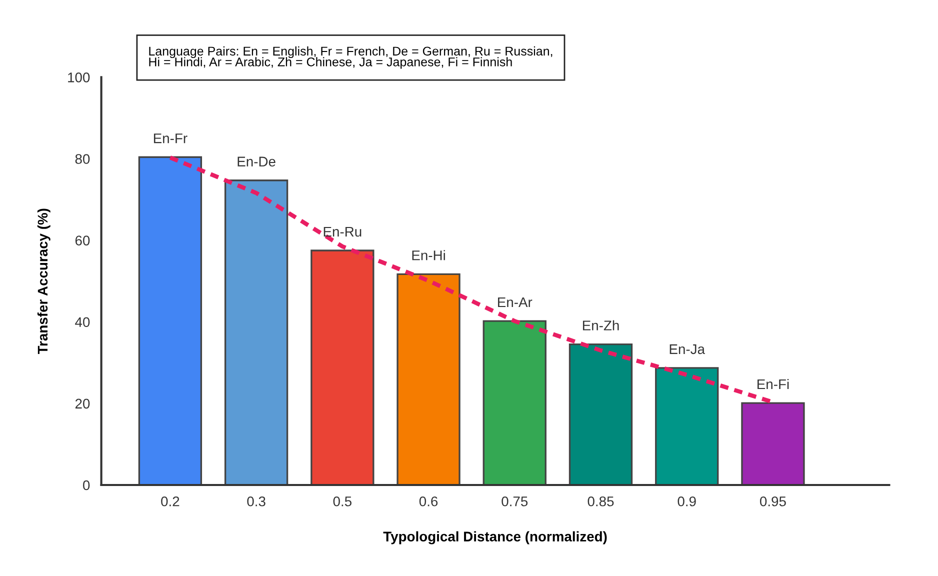  Describe the element at coordinates (82, 322) in the screenshot. I see `y-tick-label: 40` at that location.